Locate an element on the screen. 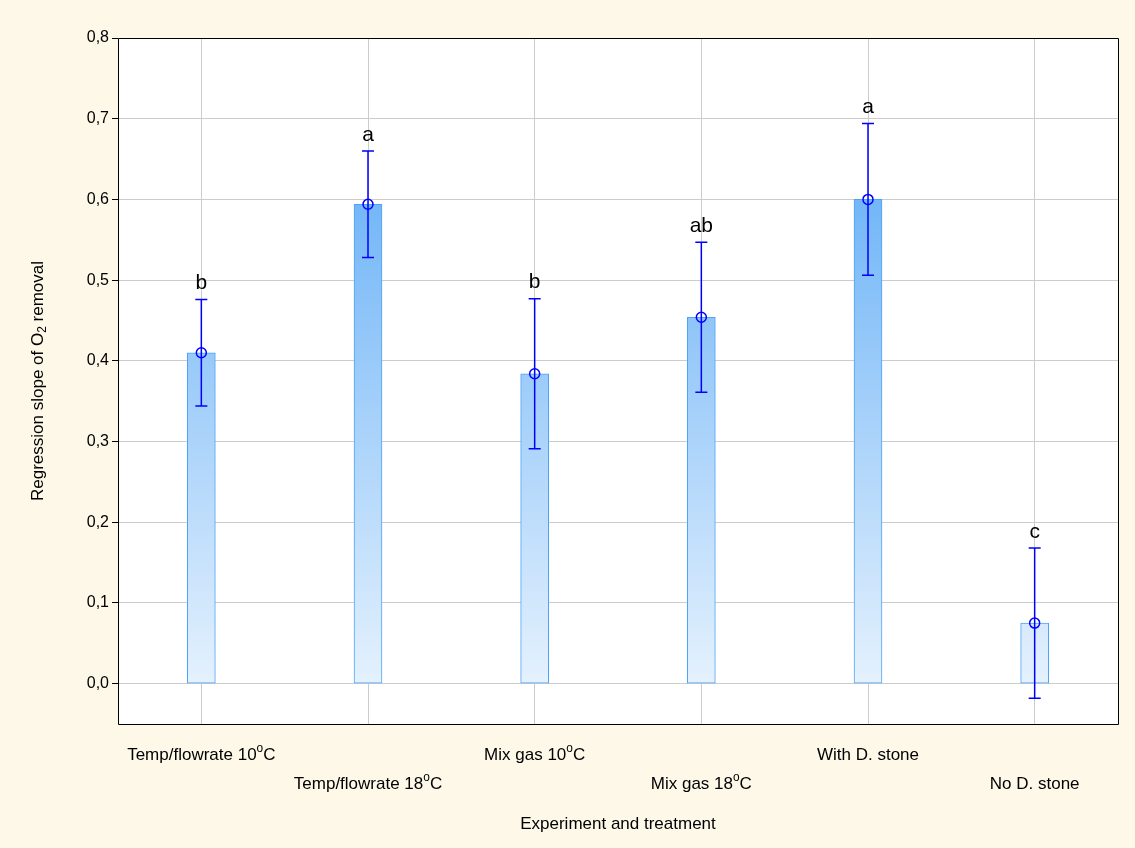  y-axis-title: Regression slope of O2 removal is located at coordinates (38, 381).